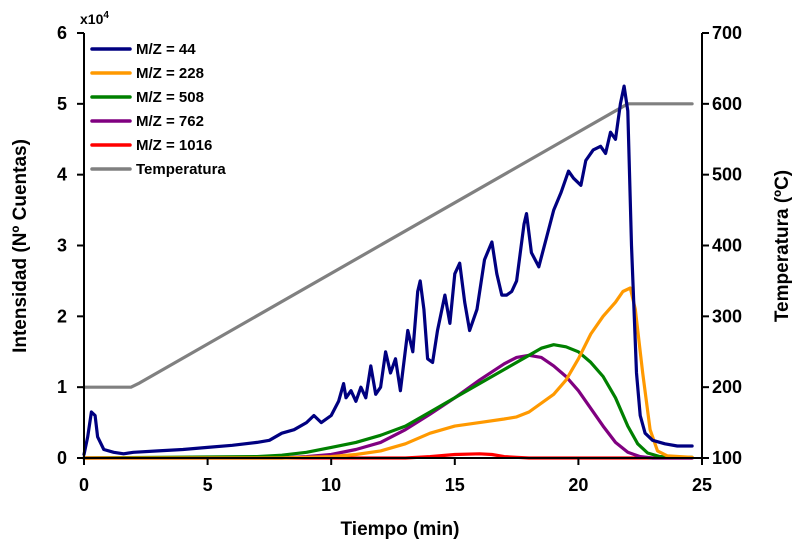 This screenshot has width=802, height=544. I want to click on y2-tick-label: 500, so click(727, 175).